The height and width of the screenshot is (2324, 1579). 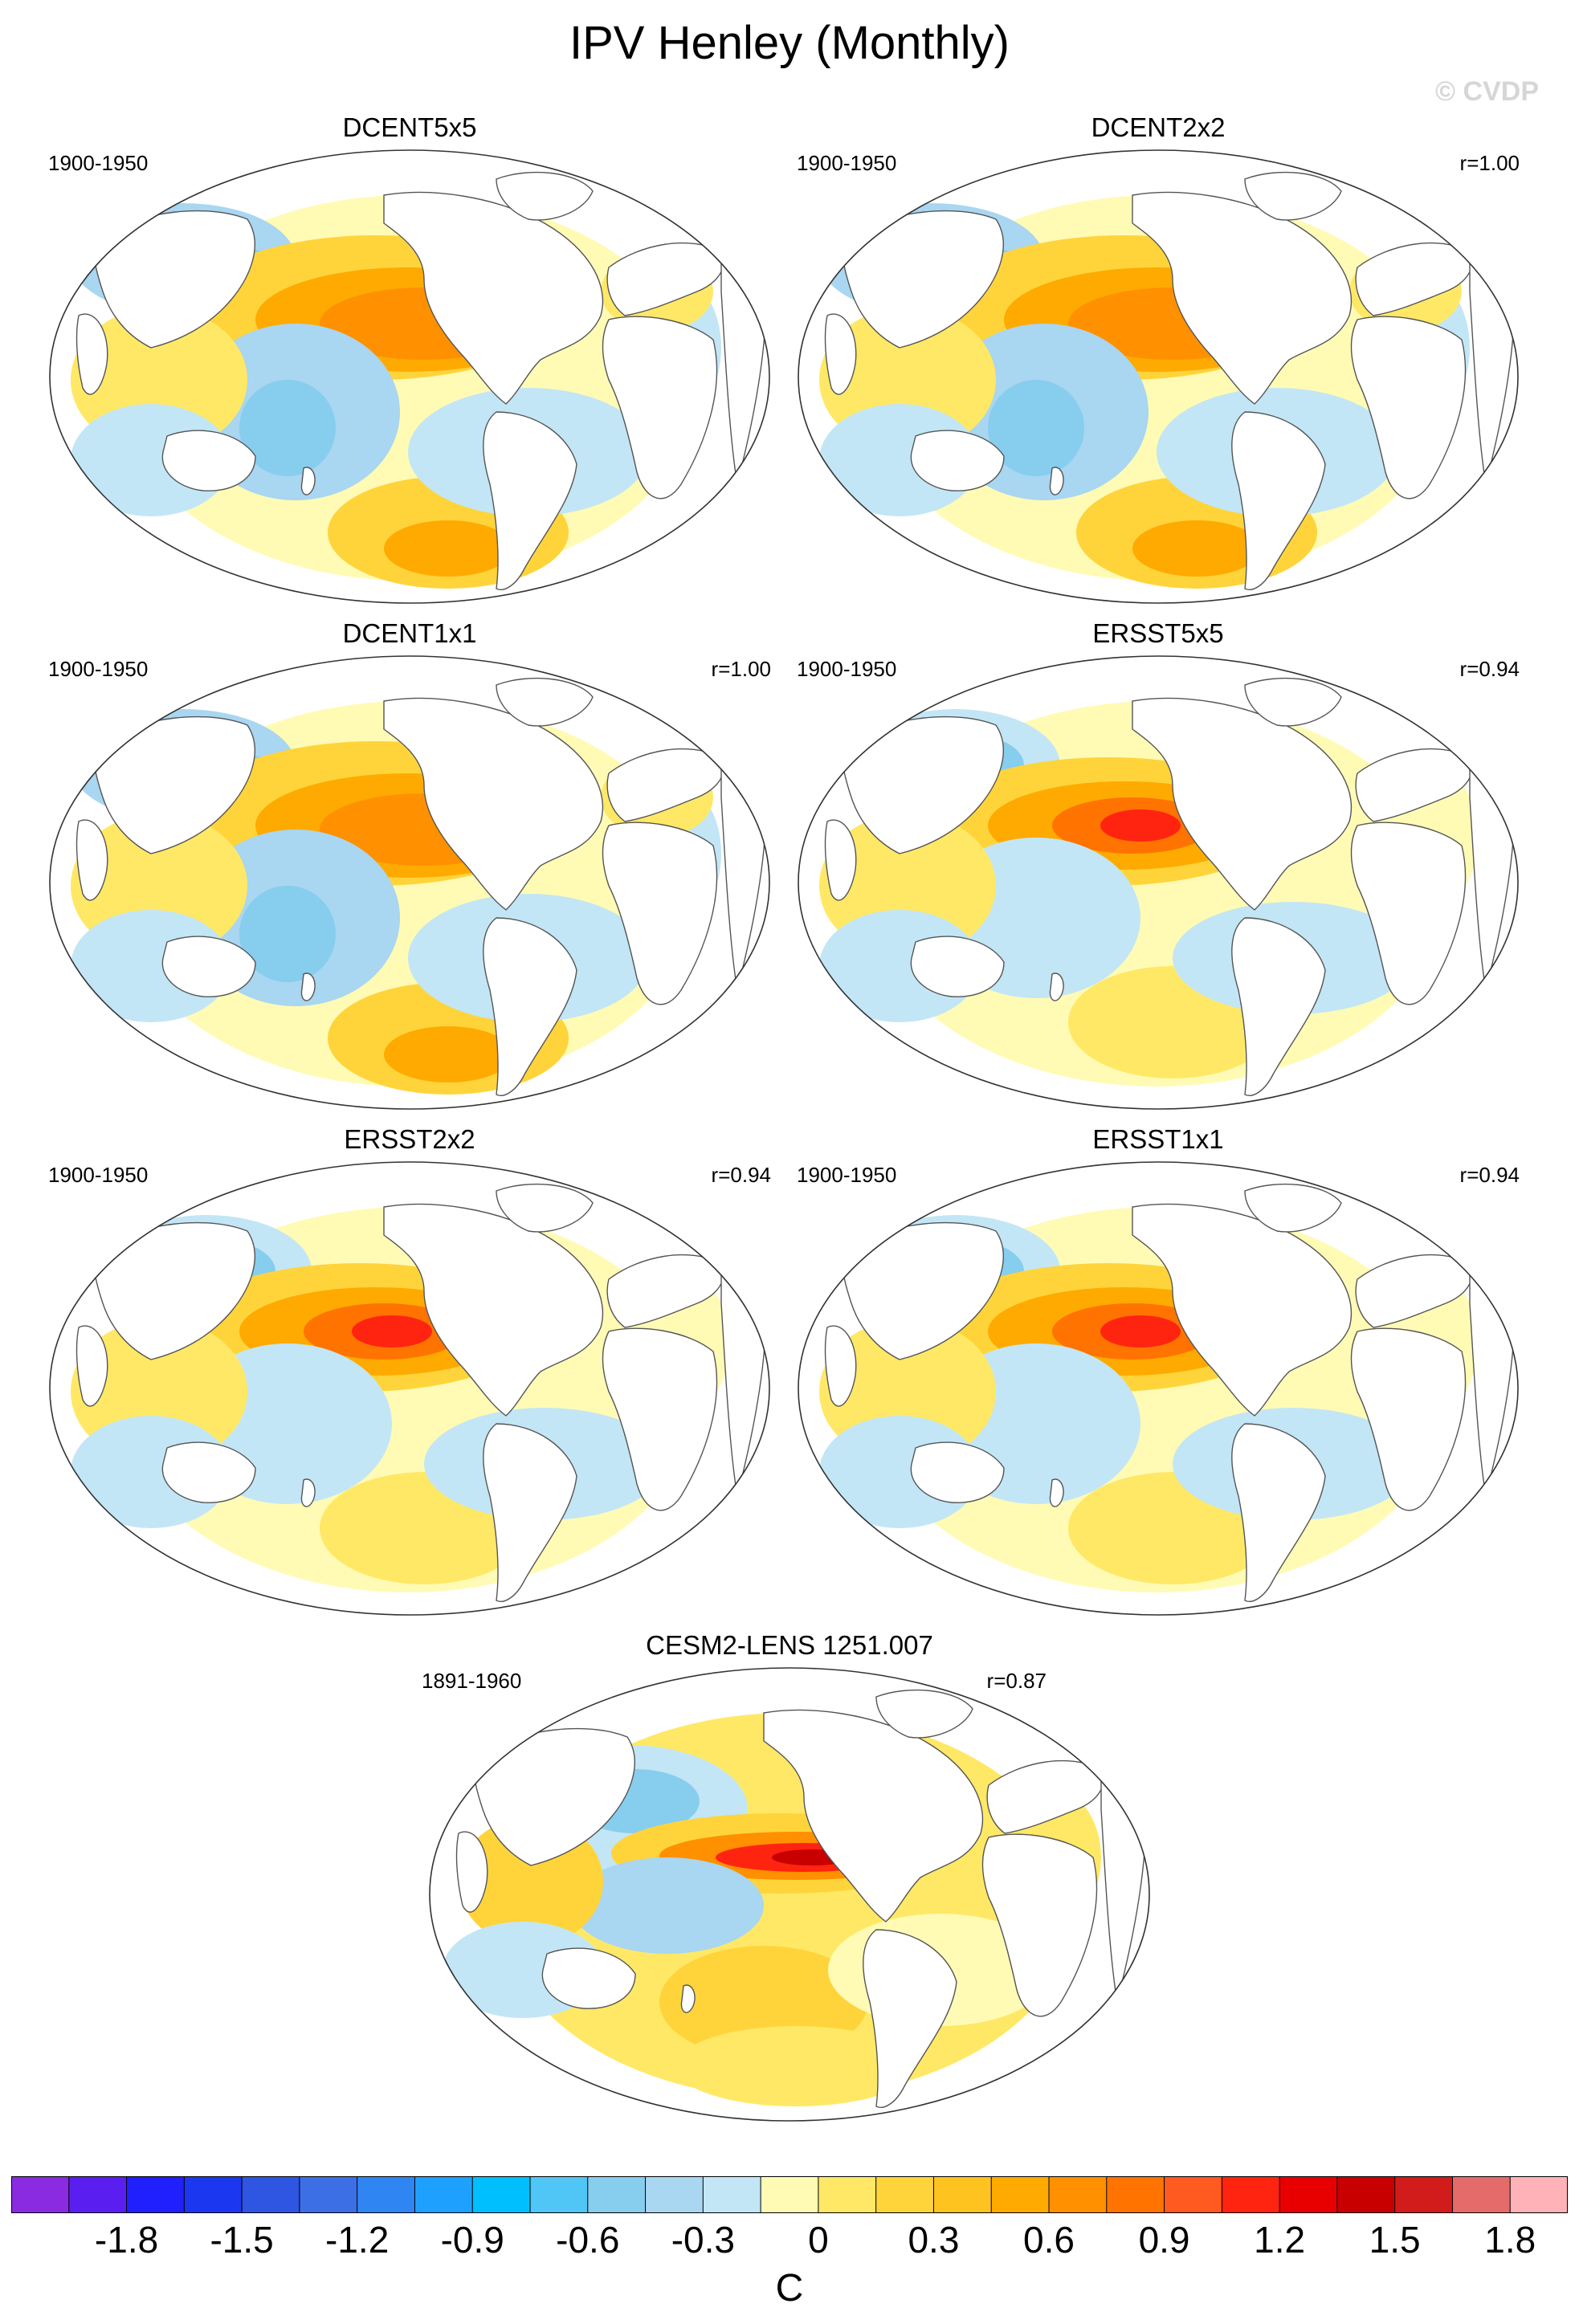 What do you see at coordinates (472, 2240) in the screenshot?
I see `colorbar-tick-label: -0.9` at bounding box center [472, 2240].